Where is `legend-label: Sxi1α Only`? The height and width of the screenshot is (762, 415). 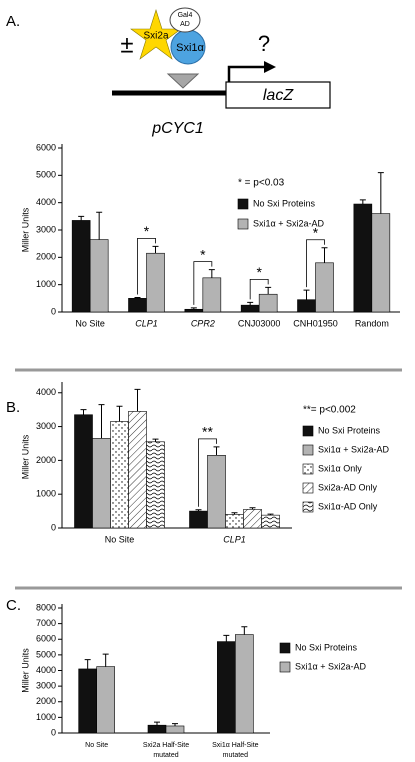
legend-label: Sxi1α Only is located at coordinates (340, 468).